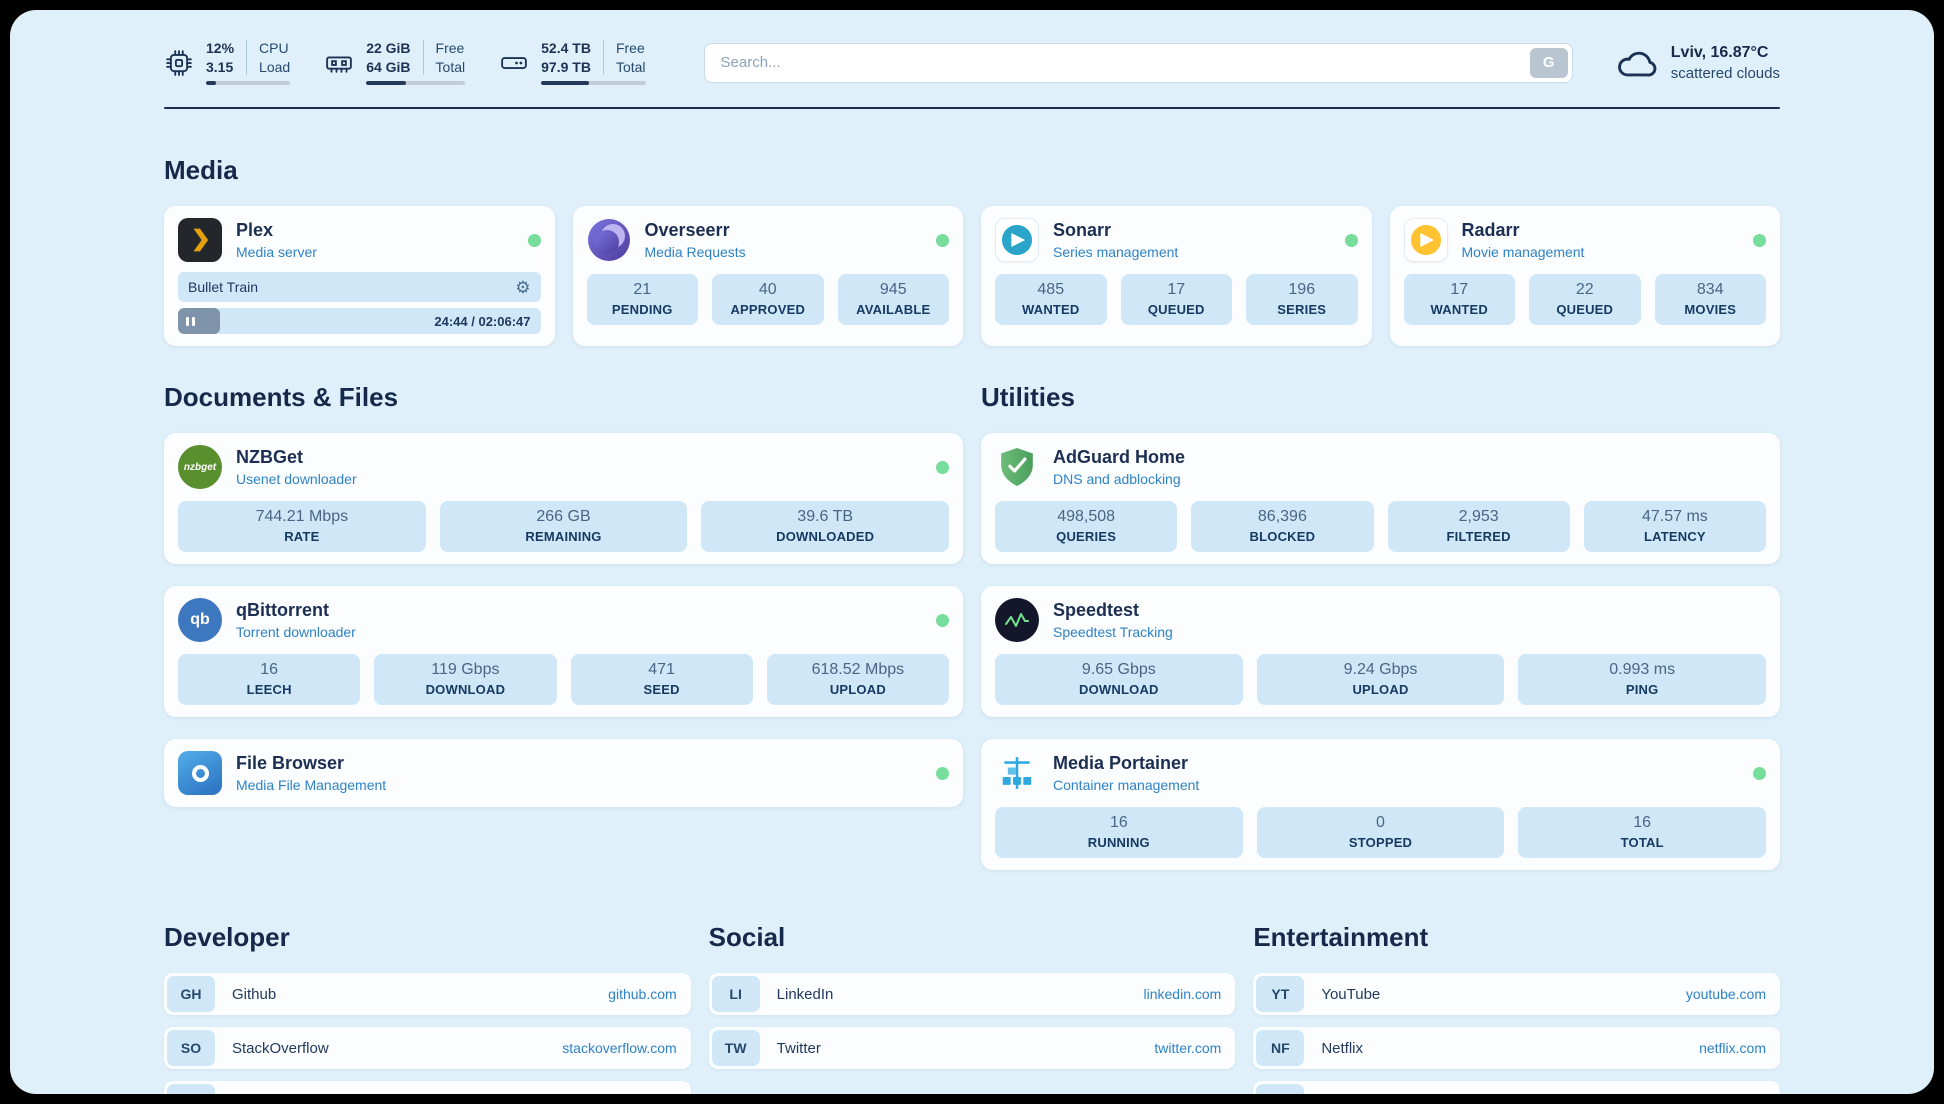 The image size is (1944, 1104). I want to click on section-title-developer: Developer, so click(227, 937).